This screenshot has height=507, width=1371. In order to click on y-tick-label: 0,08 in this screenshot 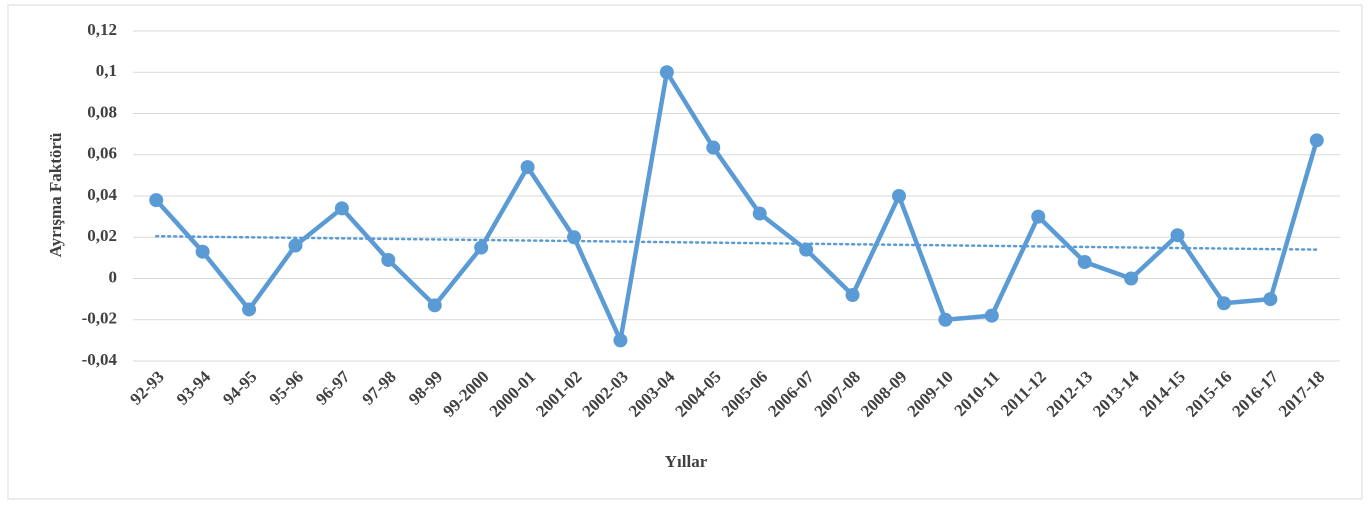, I will do `click(102, 111)`.